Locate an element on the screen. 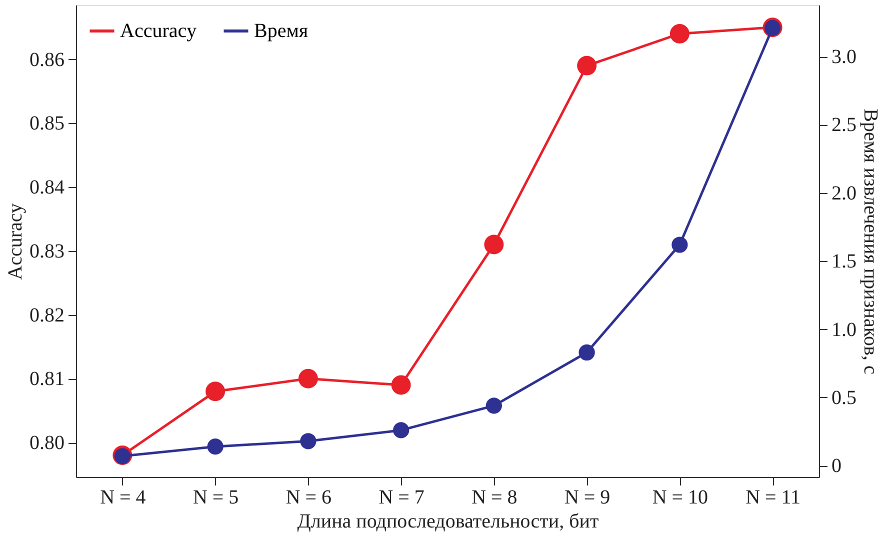 The image size is (889, 540). x-tick-label: N = 10 is located at coordinates (680, 497).